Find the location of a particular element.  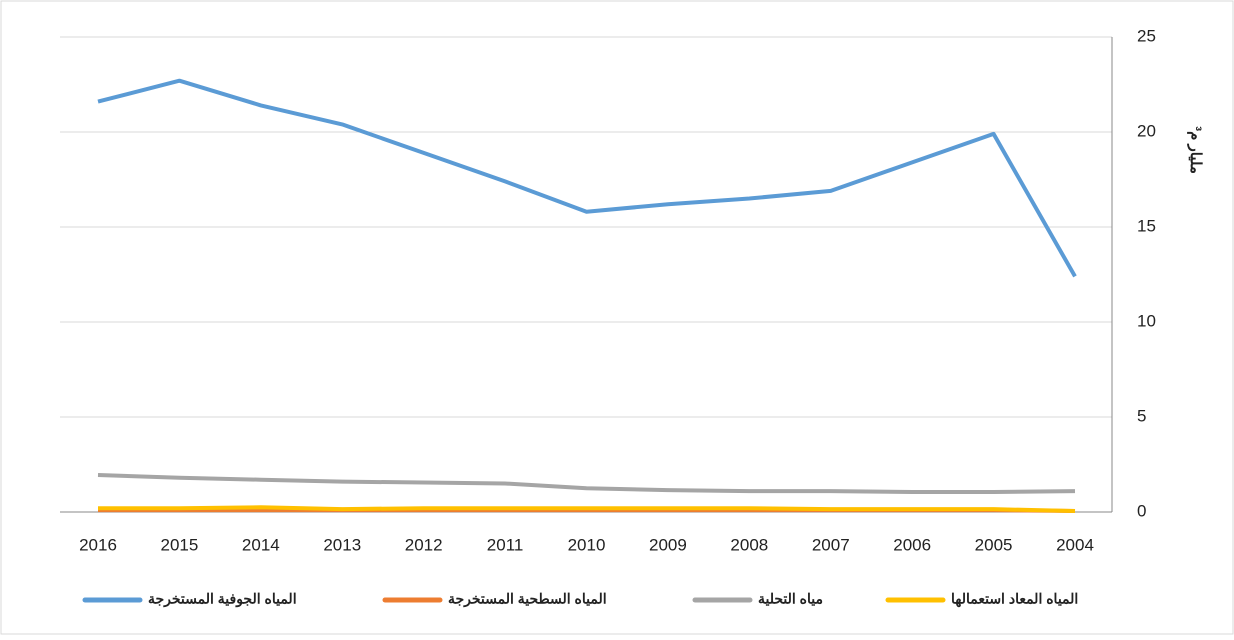

x-tick-label: 2015 is located at coordinates (180, 544).